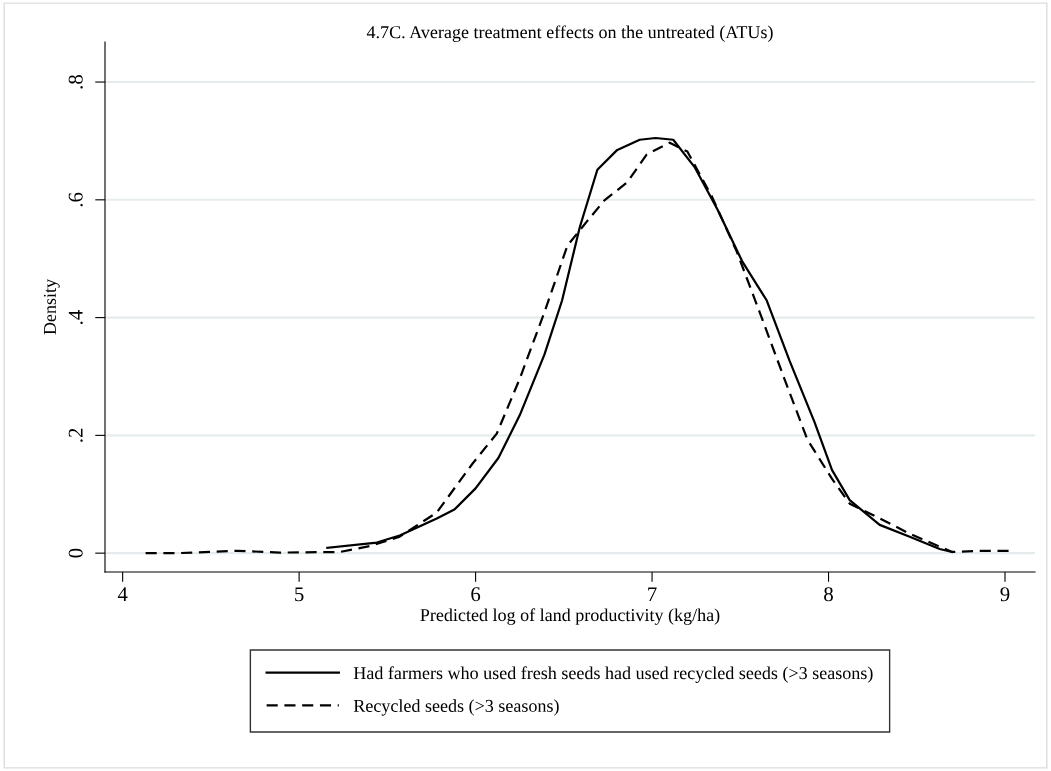 This screenshot has height=771, width=1051. Describe the element at coordinates (51, 306) in the screenshot. I see `y-axis-title: Density` at that location.